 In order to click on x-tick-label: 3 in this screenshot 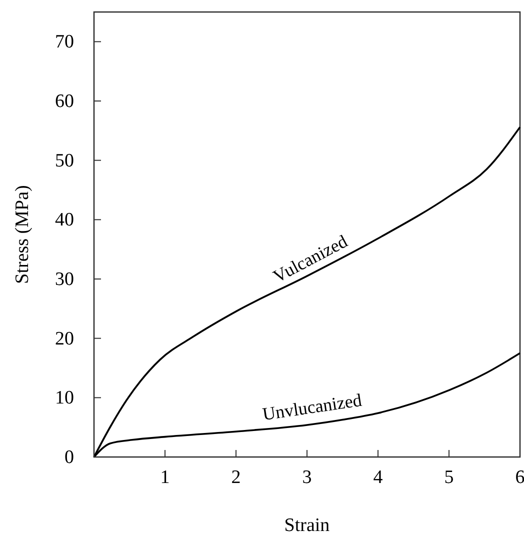, I will do `click(307, 477)`.